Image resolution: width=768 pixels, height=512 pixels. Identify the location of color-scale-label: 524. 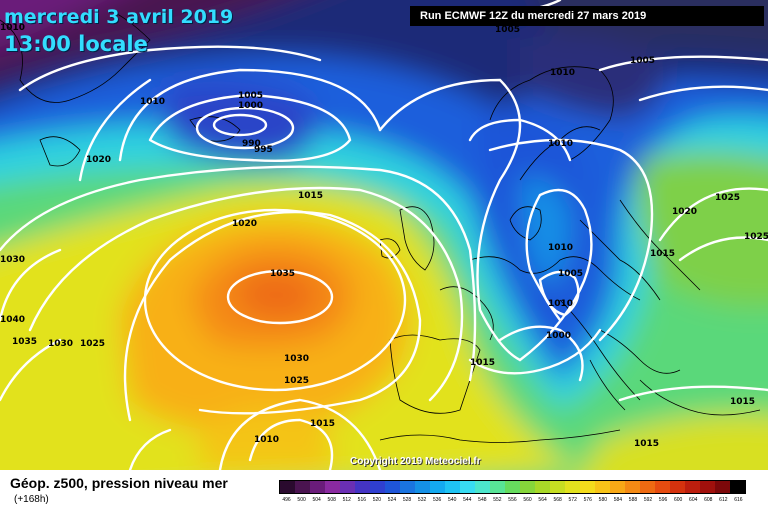
(392, 500).